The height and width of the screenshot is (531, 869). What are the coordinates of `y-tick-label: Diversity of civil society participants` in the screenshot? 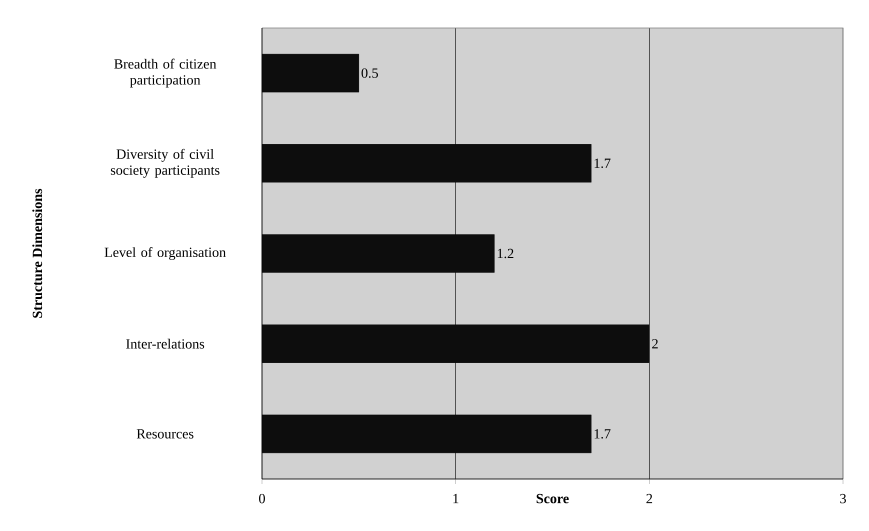 It's located at (165, 163).